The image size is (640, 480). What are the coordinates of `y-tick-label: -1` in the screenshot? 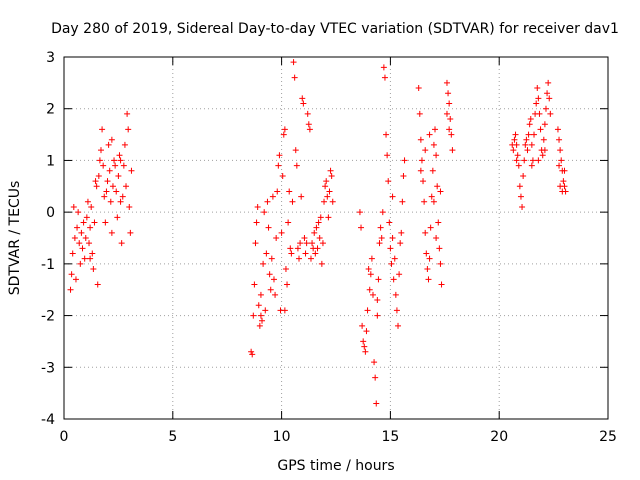 It's located at (48, 265).